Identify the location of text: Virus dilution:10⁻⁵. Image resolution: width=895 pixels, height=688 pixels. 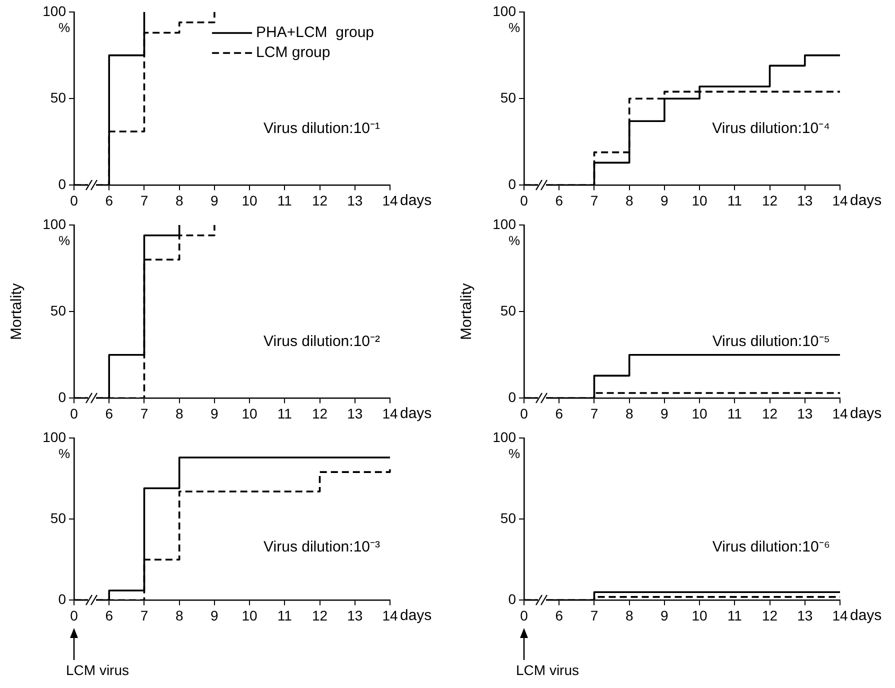
(771, 341).